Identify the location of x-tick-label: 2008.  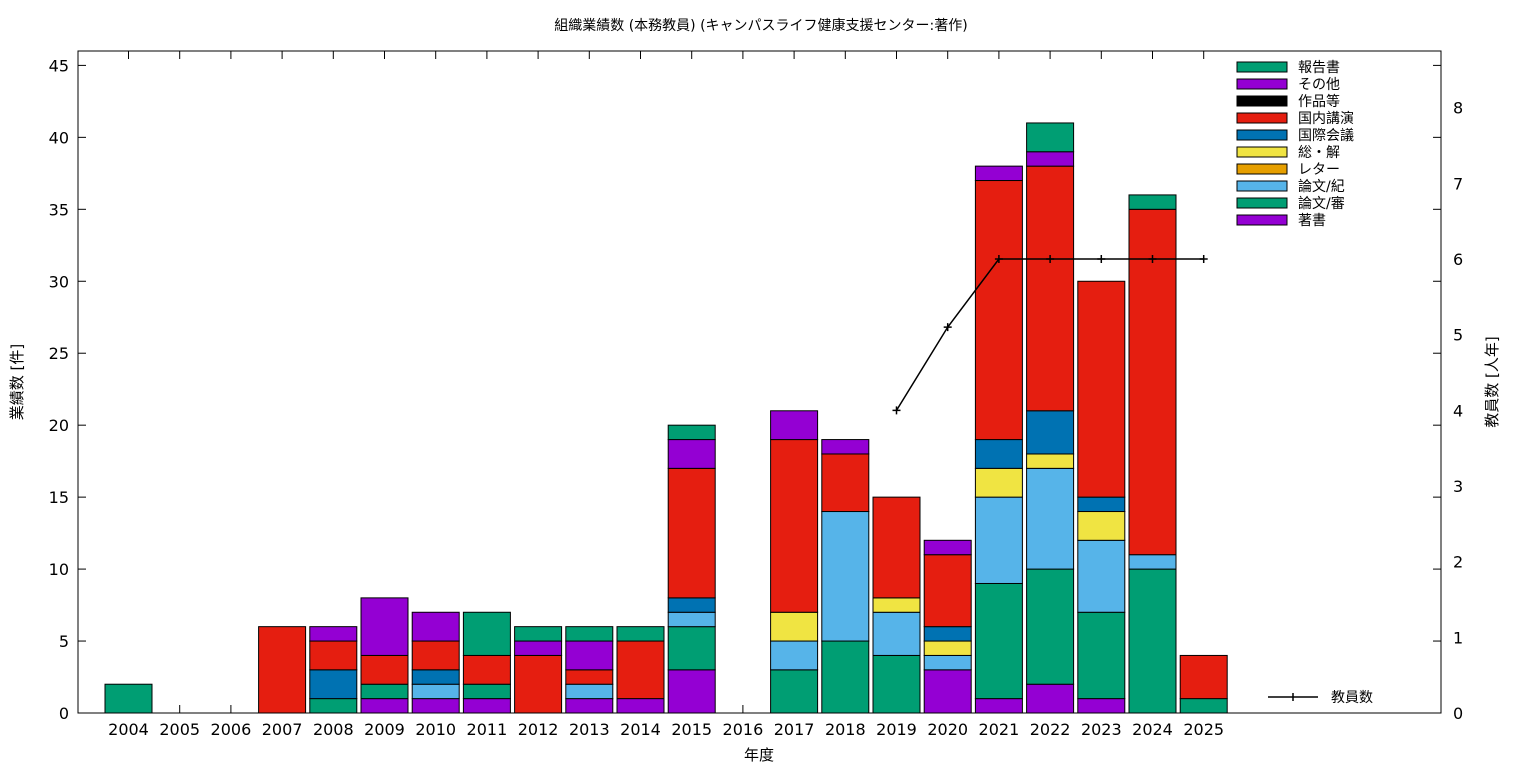
(333, 729).